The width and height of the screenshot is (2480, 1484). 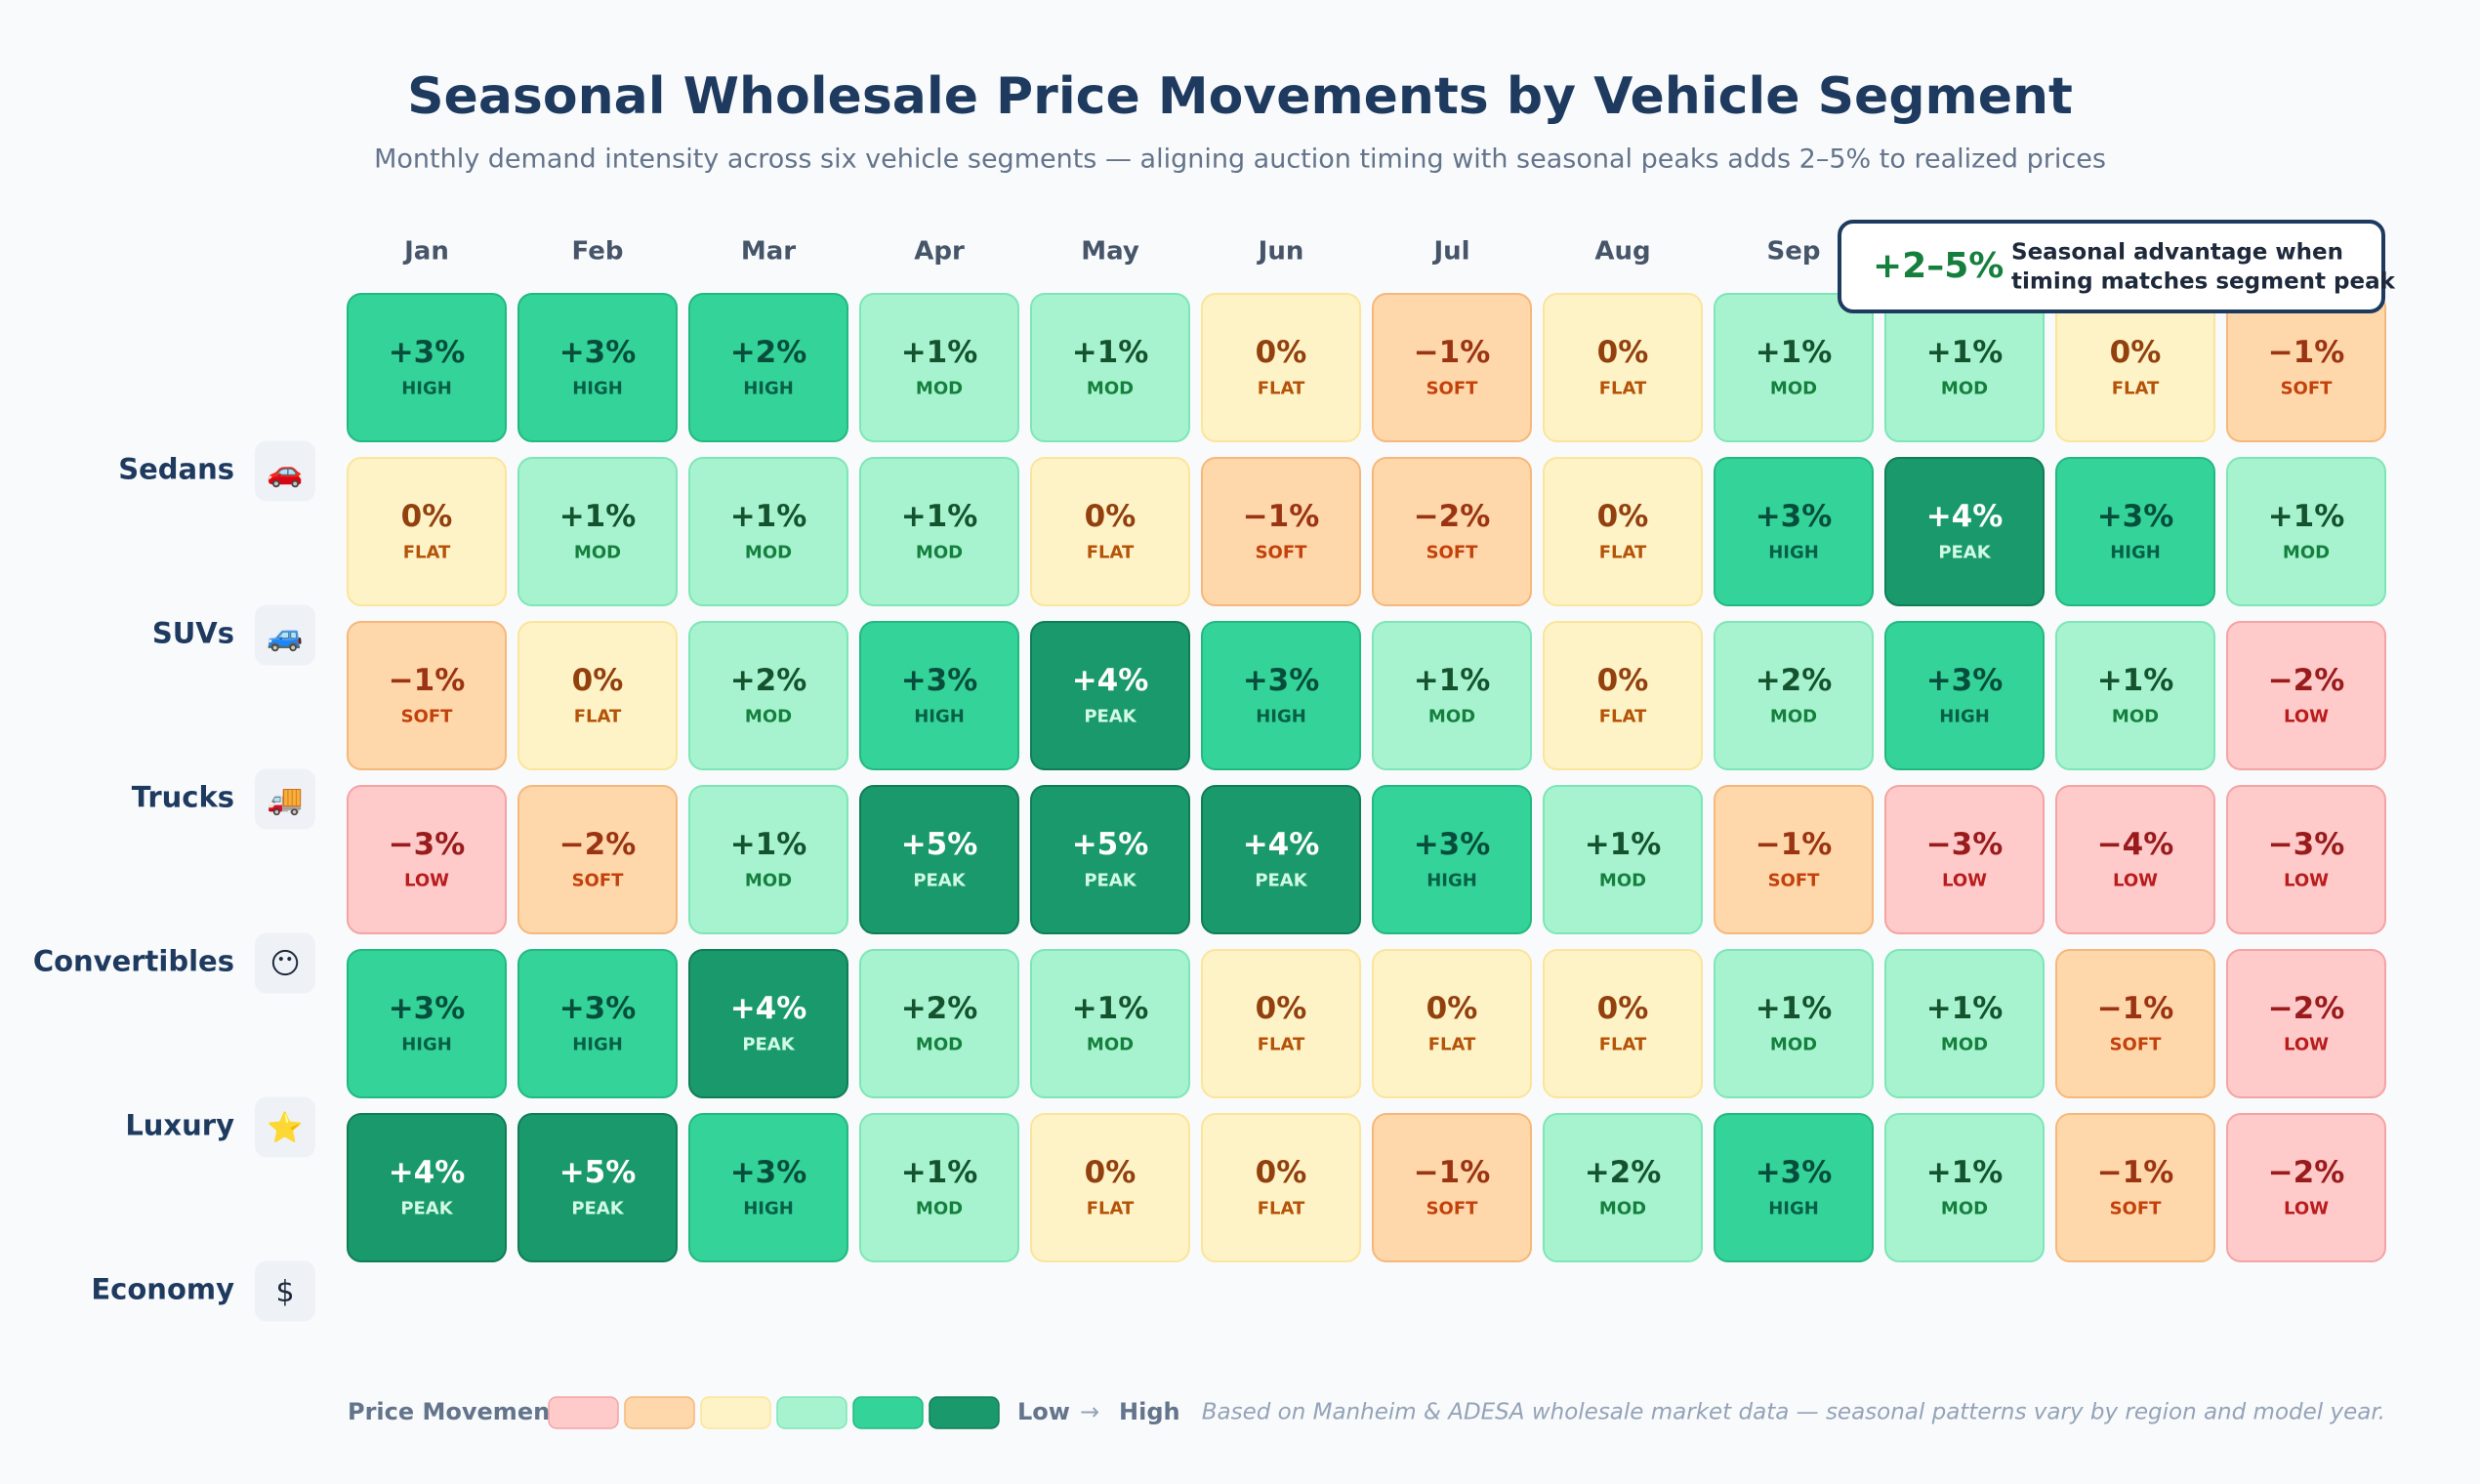 I want to click on row-label: SUVs, so click(x=193, y=634).